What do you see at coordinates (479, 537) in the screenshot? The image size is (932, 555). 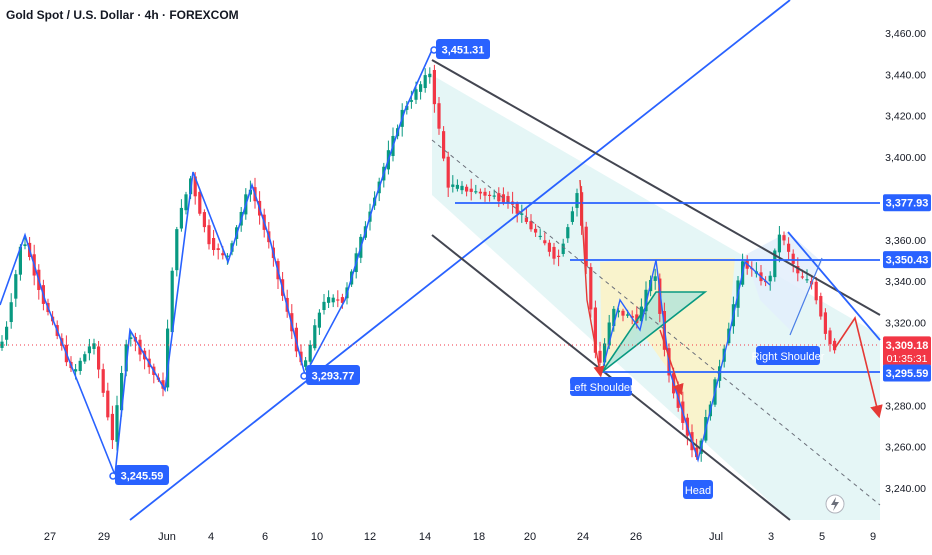 I see `x-tick-label: 18` at bounding box center [479, 537].